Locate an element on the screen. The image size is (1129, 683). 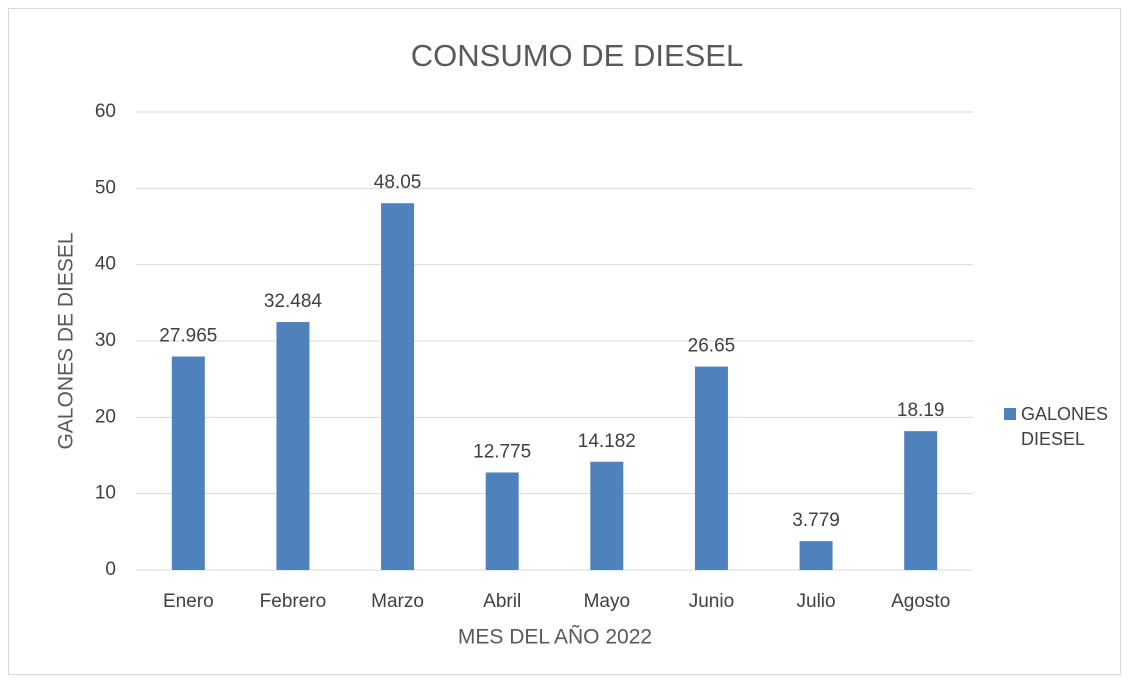
data-label: 32.484 is located at coordinates (293, 301).